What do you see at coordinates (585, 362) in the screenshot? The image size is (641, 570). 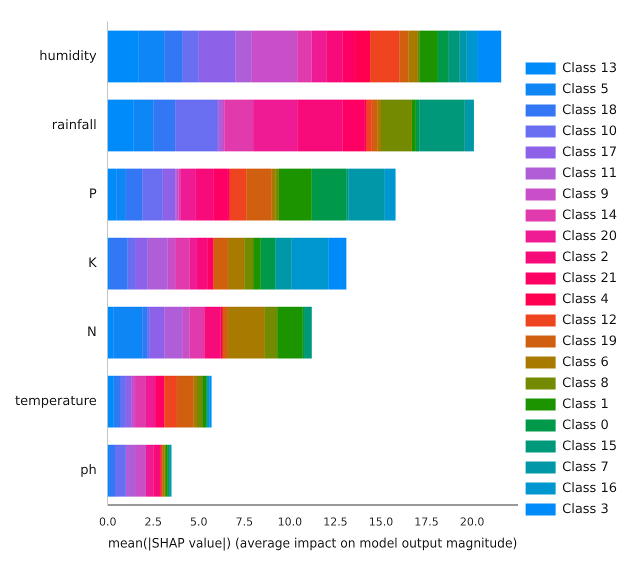 I see `legend-label: Class 6` at bounding box center [585, 362].